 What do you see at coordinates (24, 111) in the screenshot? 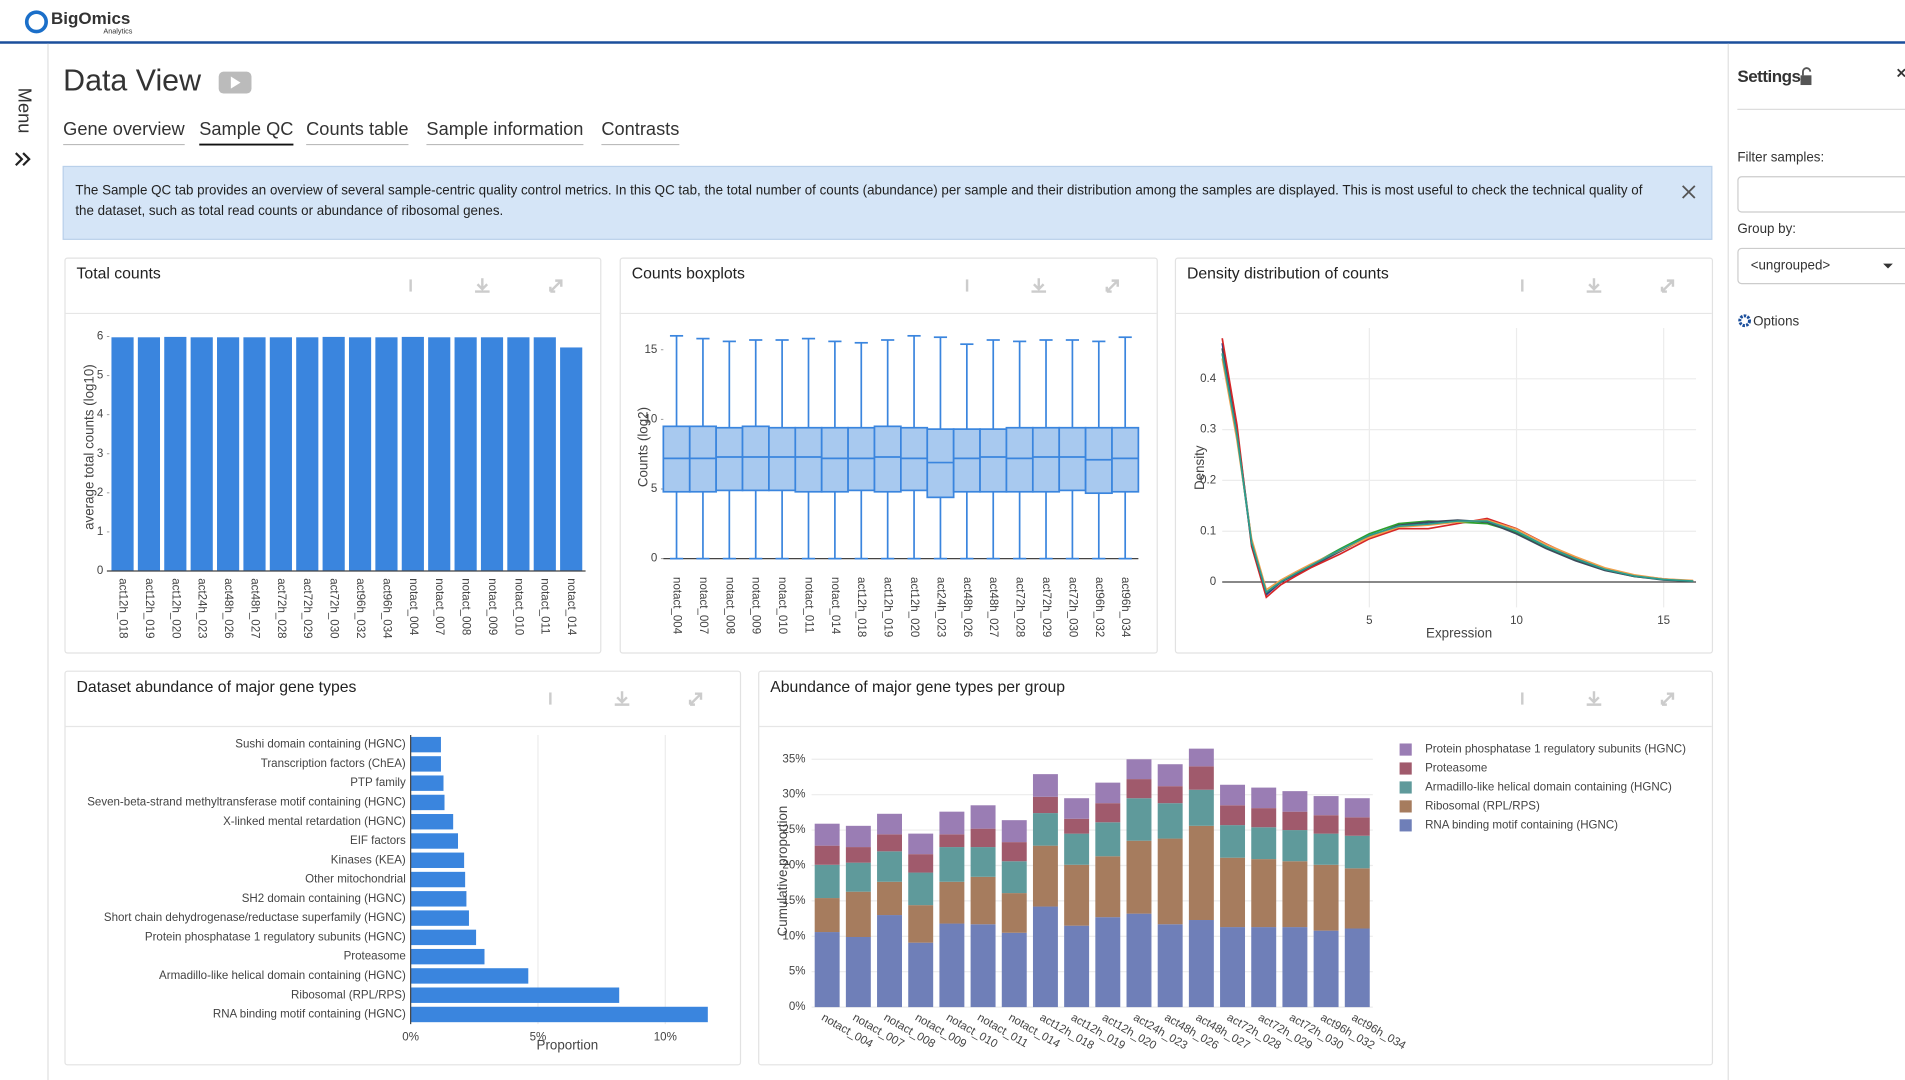
I see `menu-label: Menu` at bounding box center [24, 111].